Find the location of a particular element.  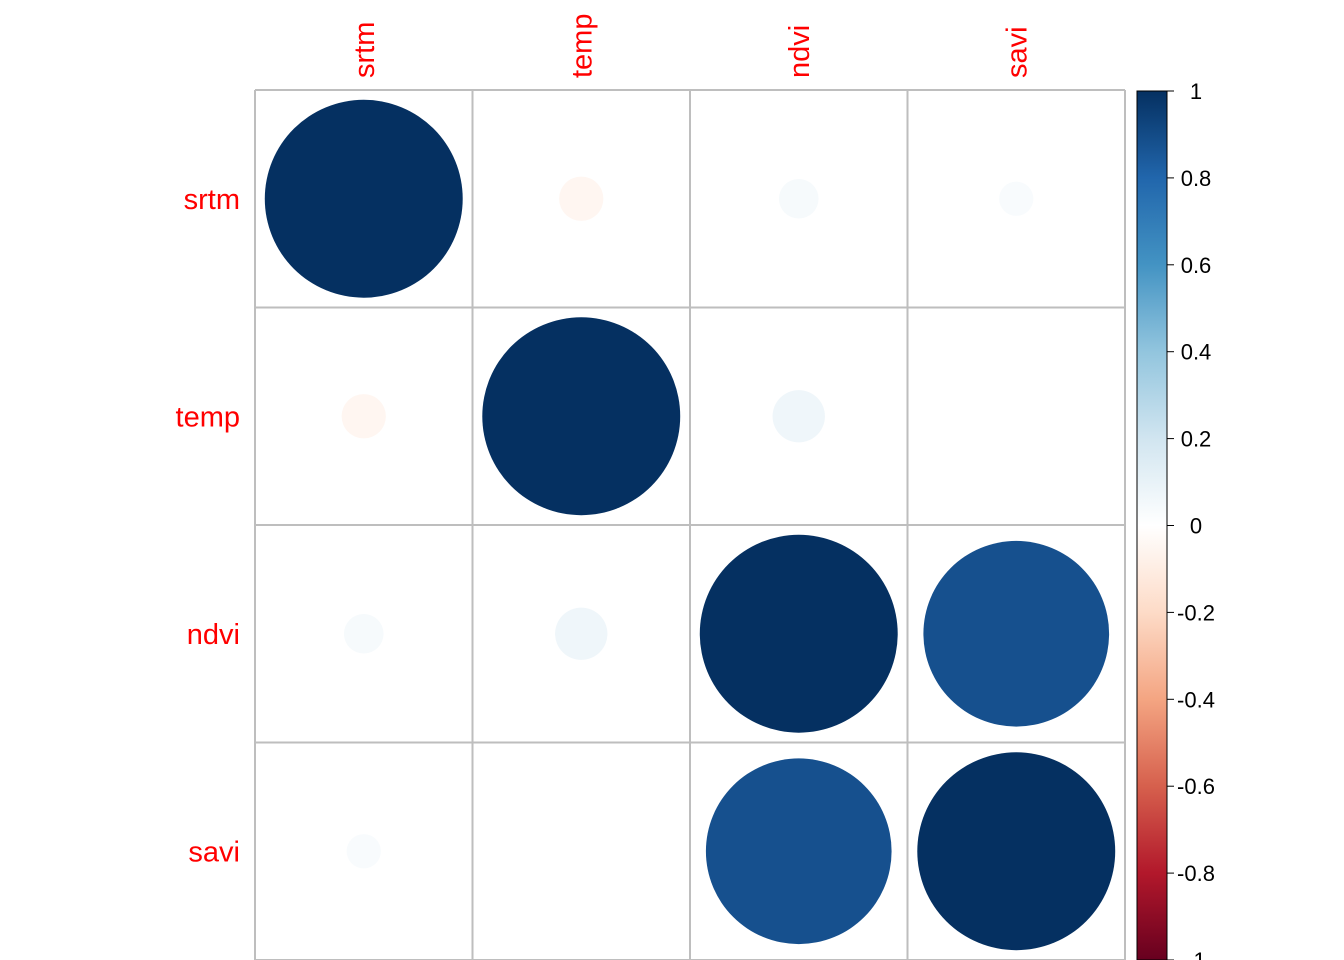

colorbar-tick-label: 0.4 is located at coordinates (1196, 352).